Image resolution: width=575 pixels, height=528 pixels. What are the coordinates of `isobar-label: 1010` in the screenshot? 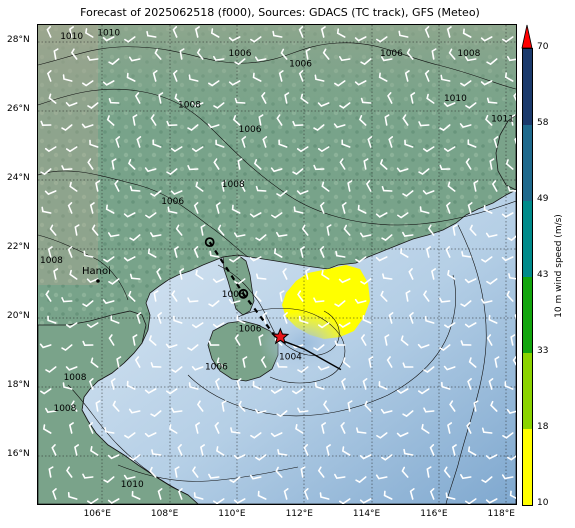 It's located at (108, 33).